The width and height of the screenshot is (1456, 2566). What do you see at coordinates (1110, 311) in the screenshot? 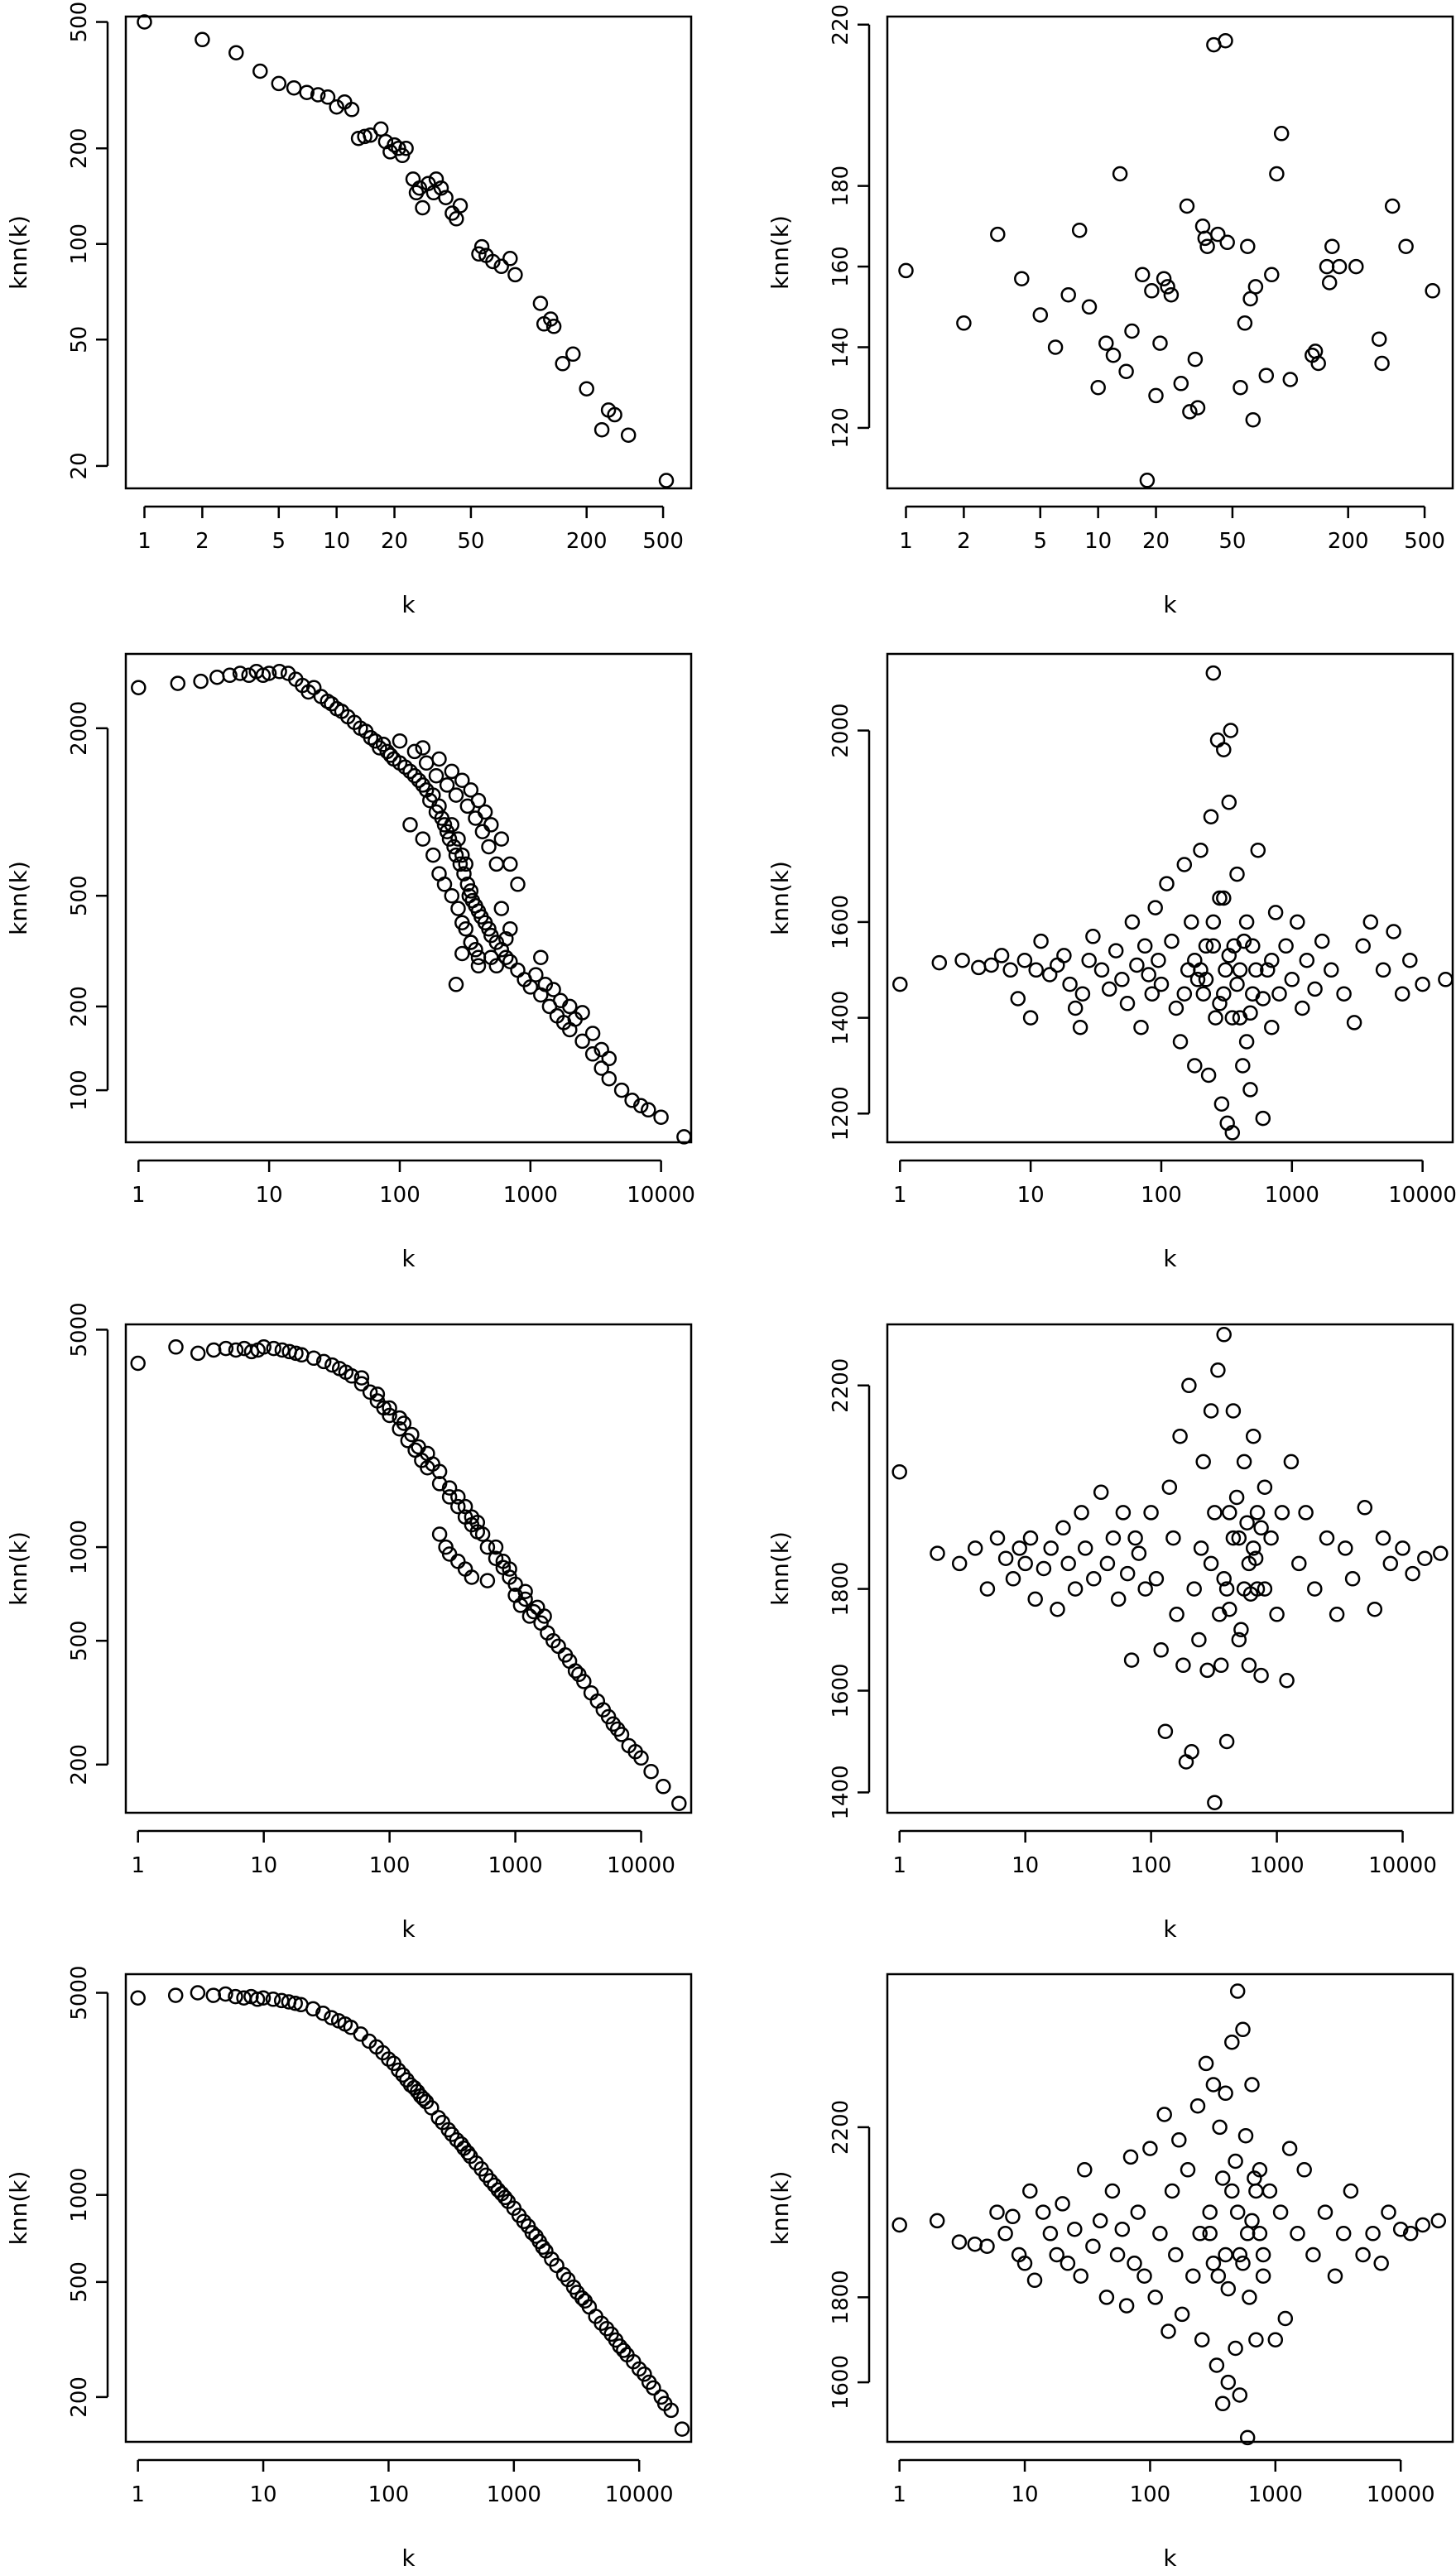
I see `plot-panel-2: 1 2 5 10 20 50 200 500 120 140 160 180 220 k knn(k)` at bounding box center [1110, 311].